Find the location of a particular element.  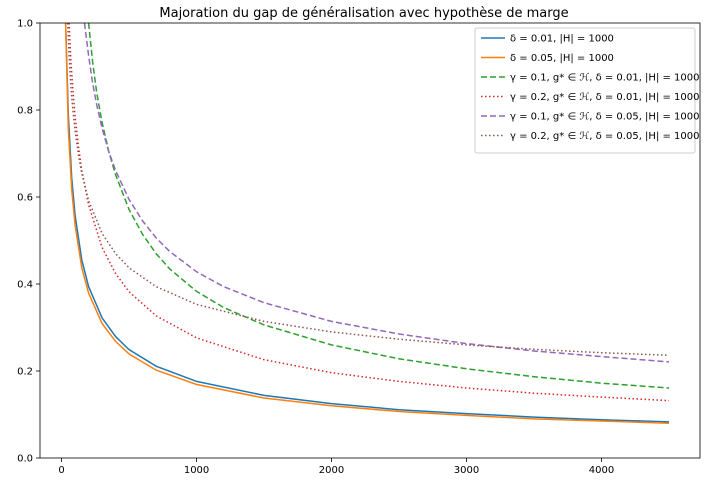

y-tick-label: 1.0 is located at coordinates (25, 24).